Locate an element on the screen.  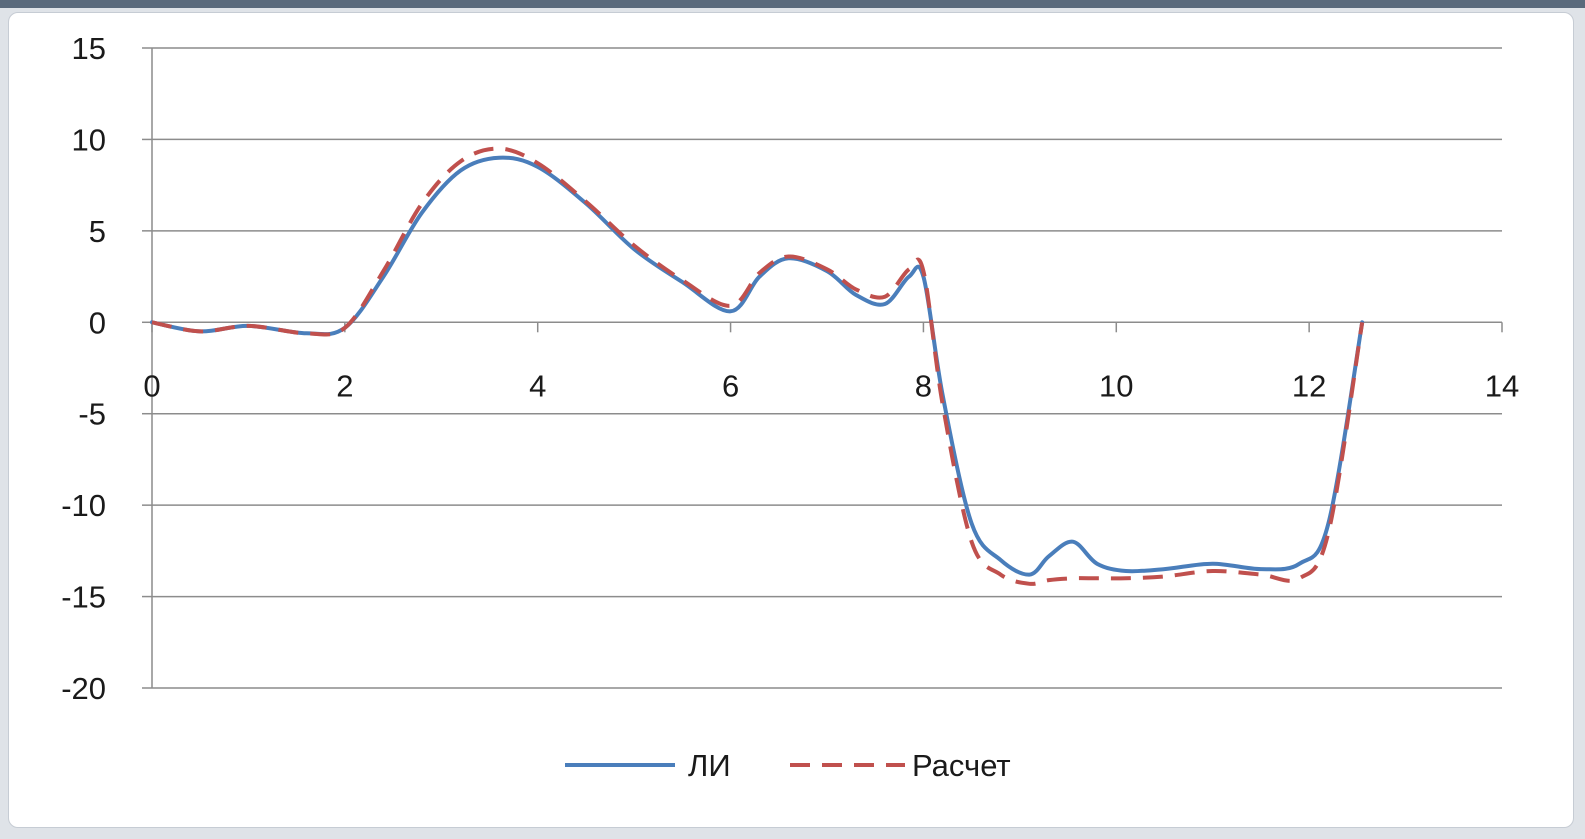
y-tick-label: -5 is located at coordinates (92, 414).